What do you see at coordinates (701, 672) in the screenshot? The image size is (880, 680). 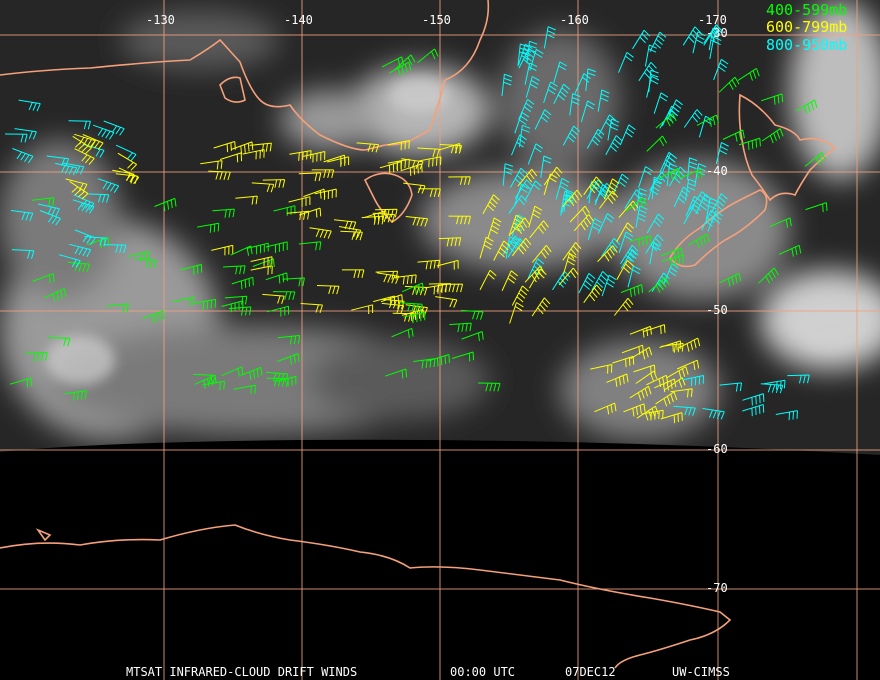 I see `footer-source: UW-CIMSS` at bounding box center [701, 672].